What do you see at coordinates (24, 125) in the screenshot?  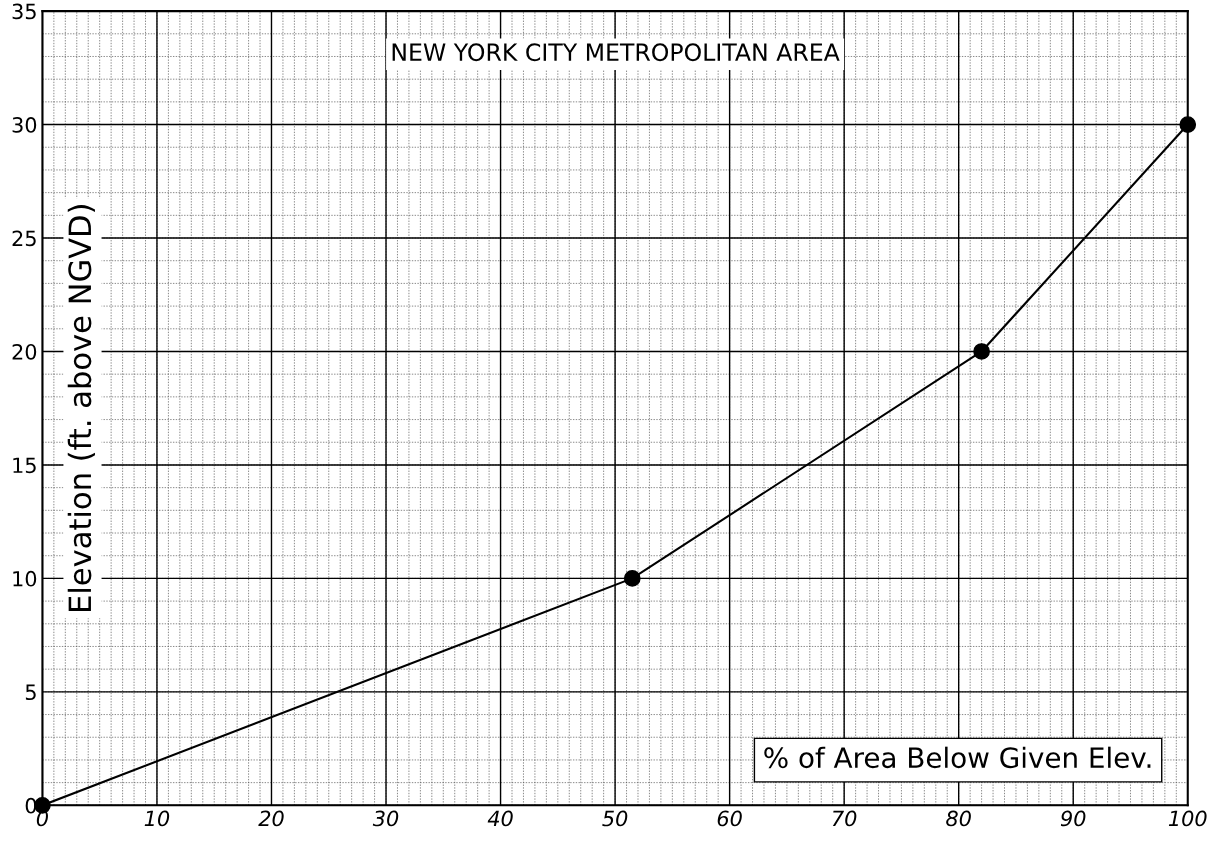 I see `y-tick-label: 30` at bounding box center [24, 125].